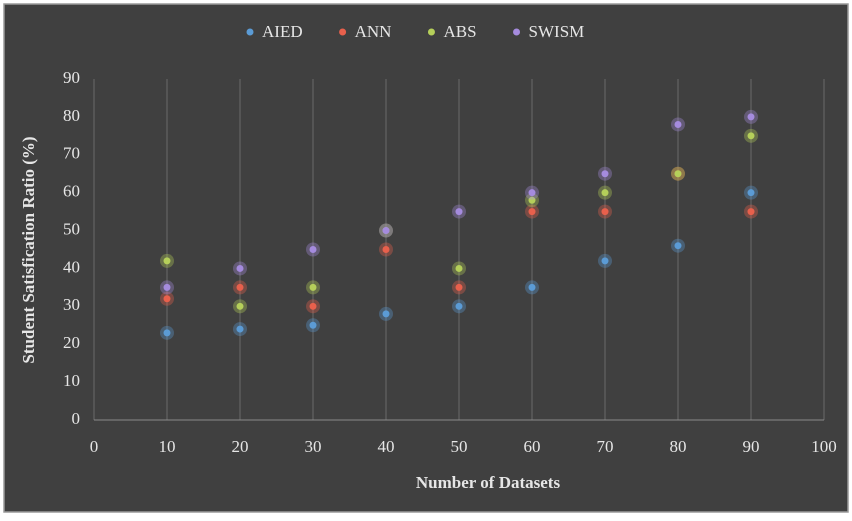  What do you see at coordinates (71, 380) in the screenshot?
I see `y-tick-label: 10` at bounding box center [71, 380].